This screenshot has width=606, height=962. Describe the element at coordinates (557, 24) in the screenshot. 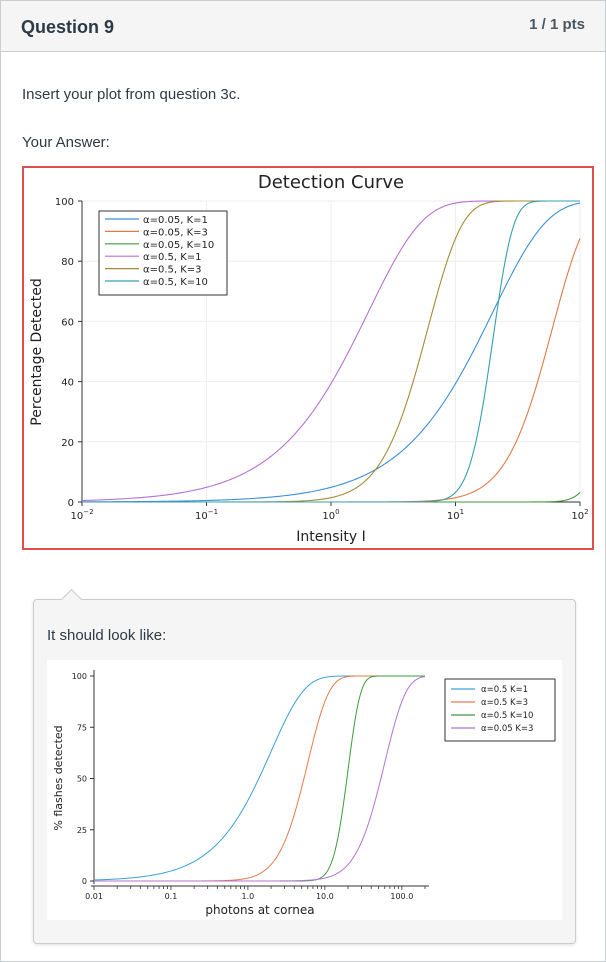

I see `question-points: 1 / 1 pts` at that location.